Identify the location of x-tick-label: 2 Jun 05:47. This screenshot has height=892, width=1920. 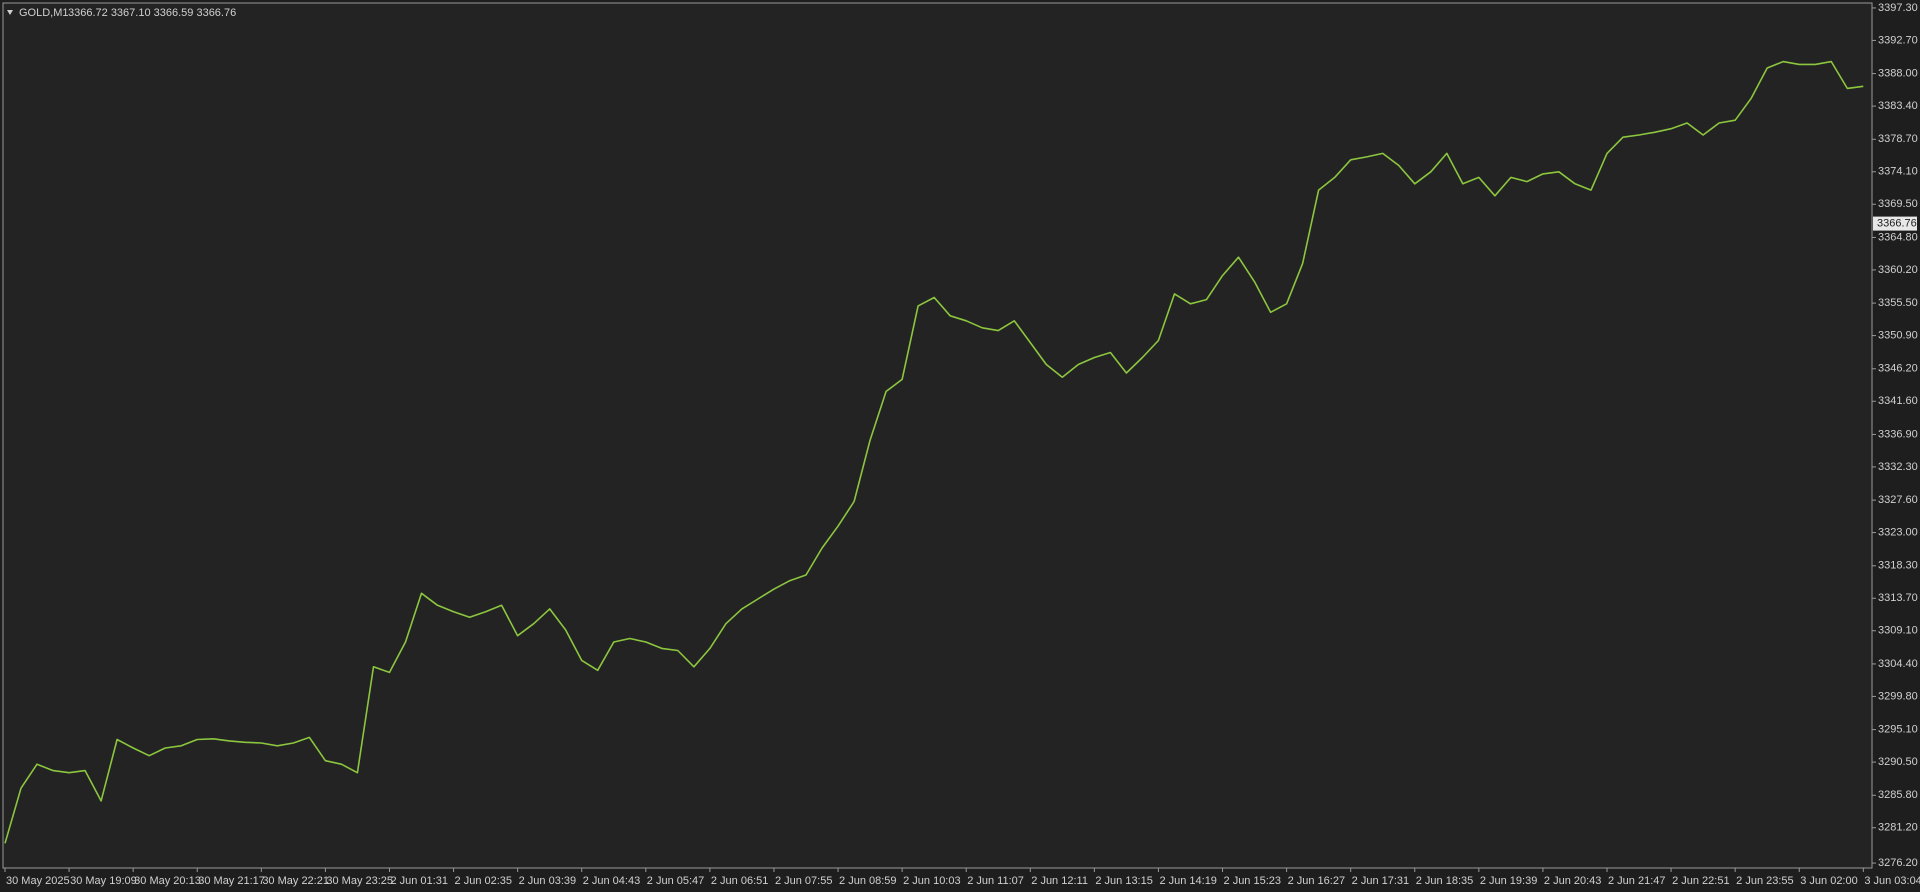
(676, 881).